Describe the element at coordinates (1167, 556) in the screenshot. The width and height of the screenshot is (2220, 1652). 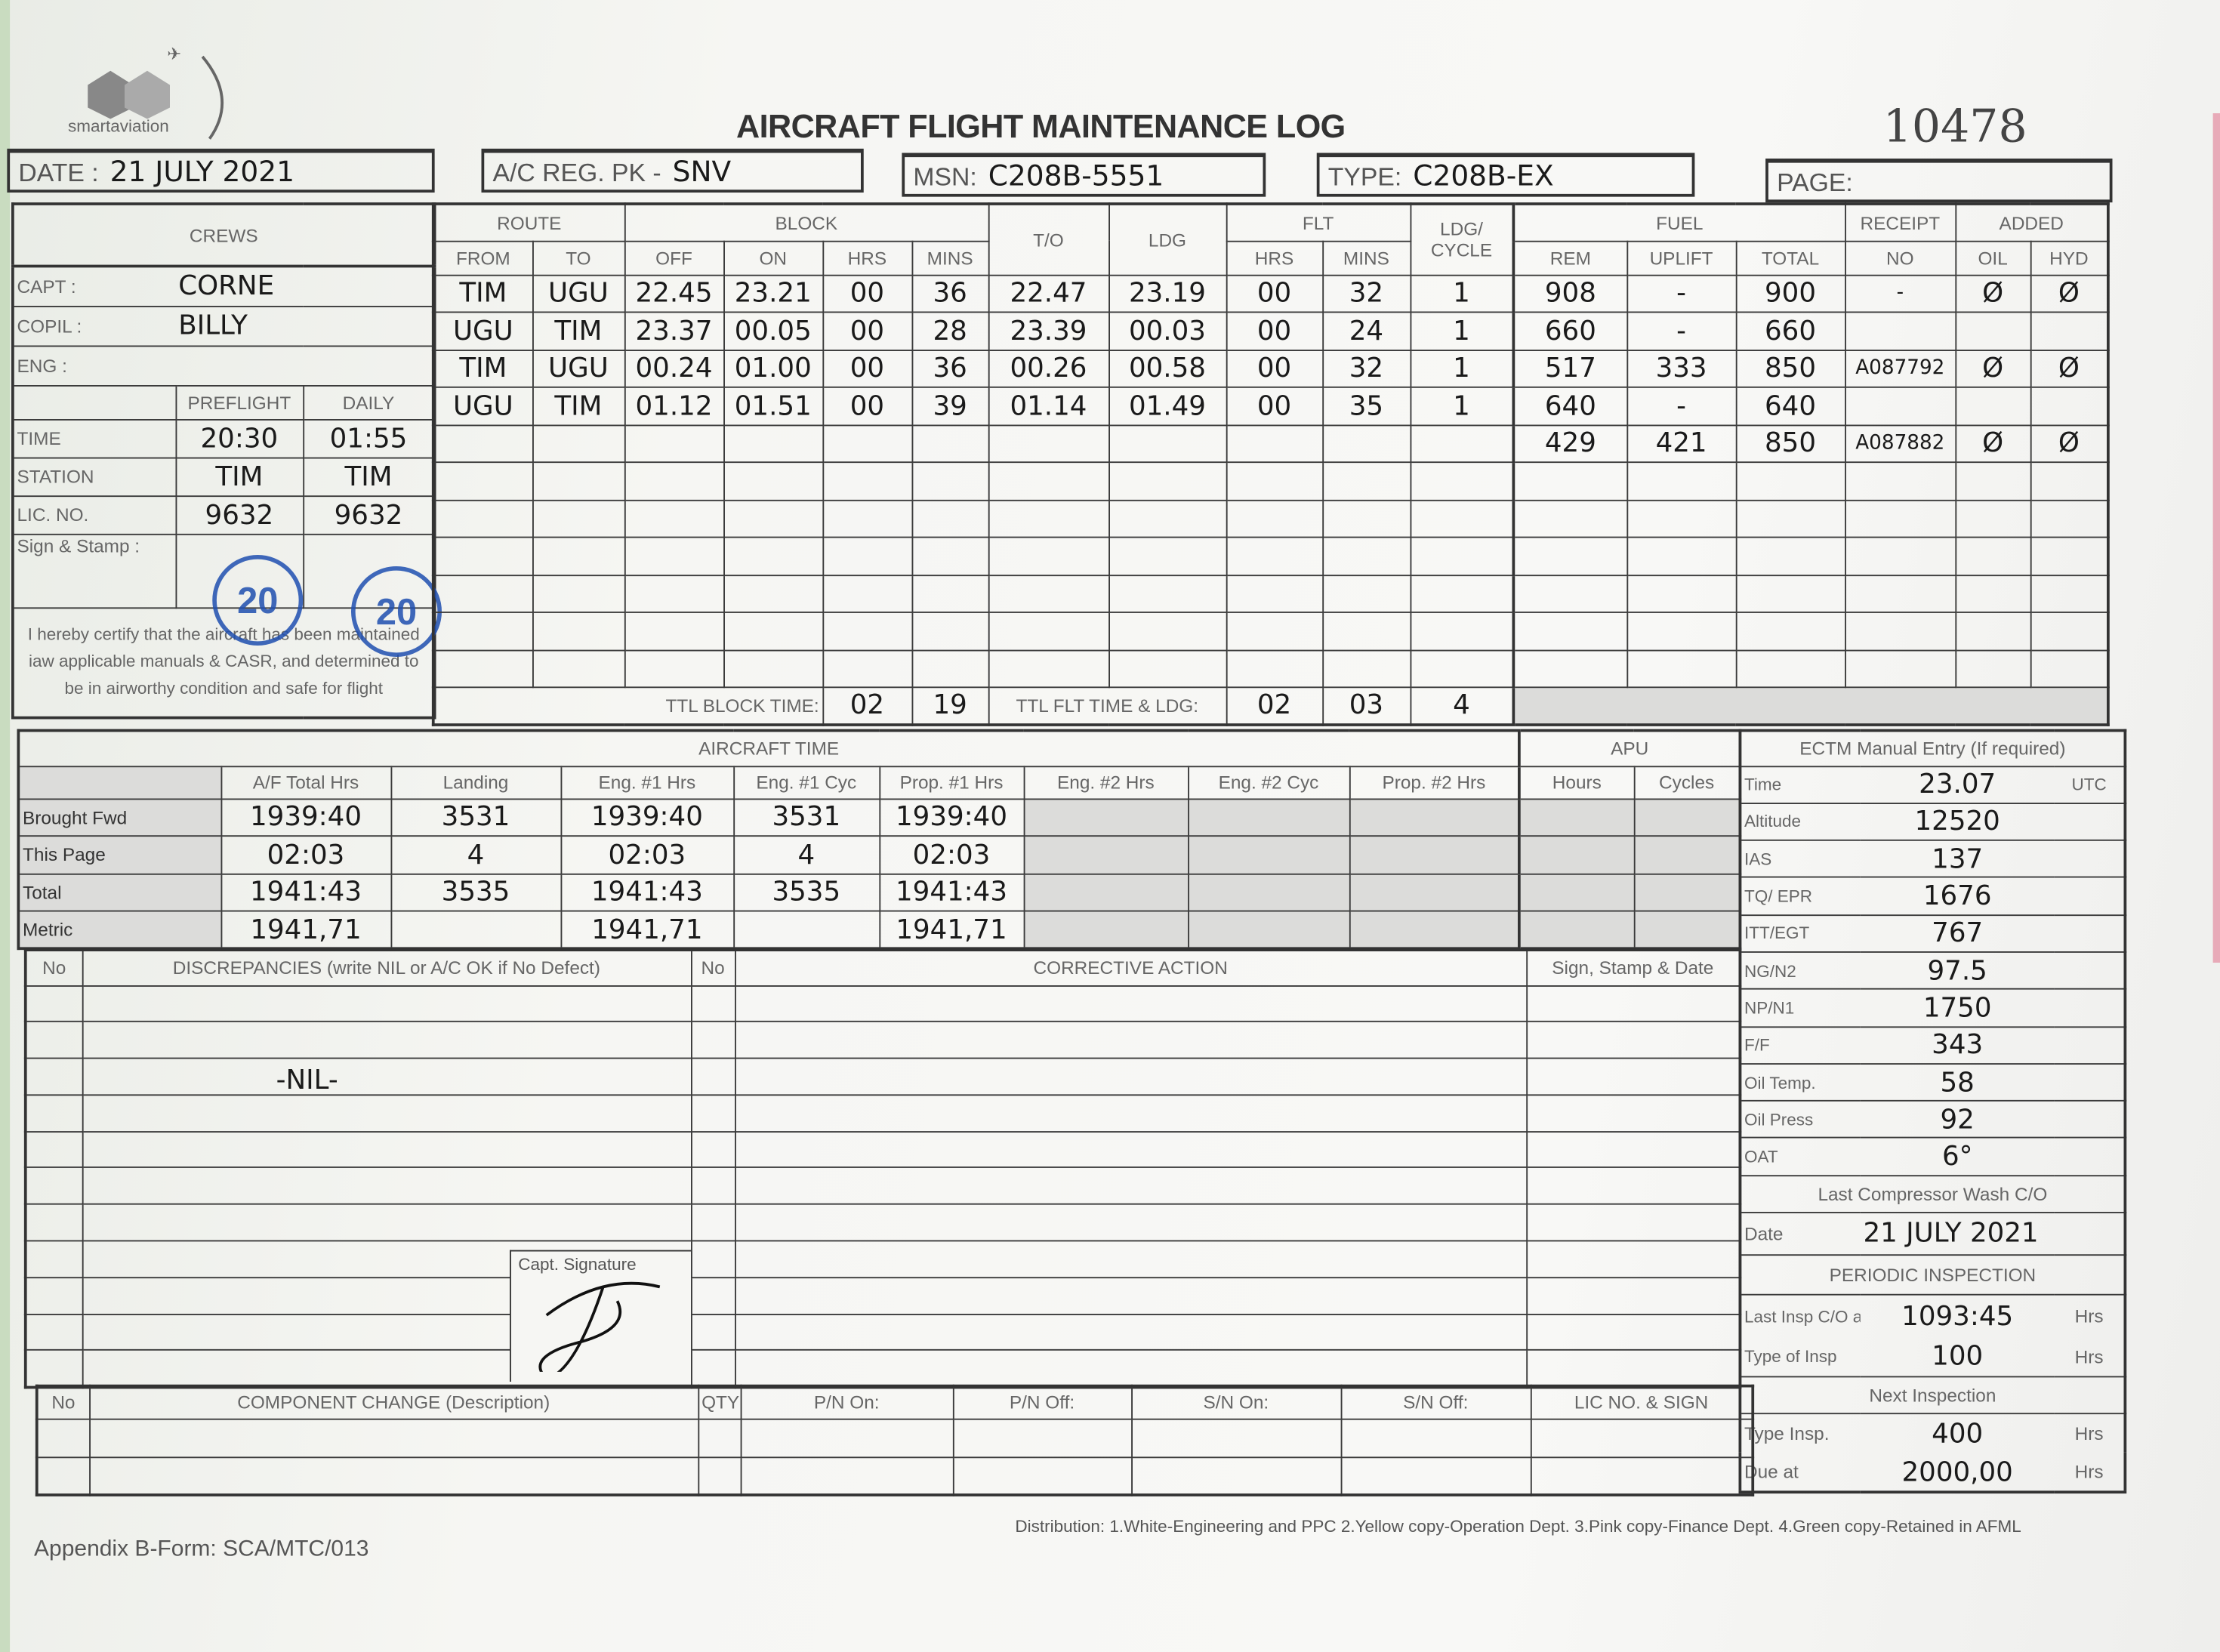
I see `landing-cell` at that location.